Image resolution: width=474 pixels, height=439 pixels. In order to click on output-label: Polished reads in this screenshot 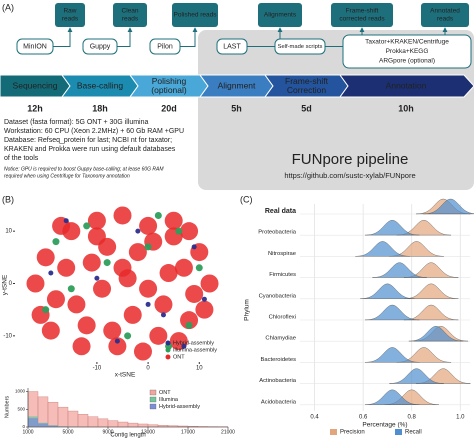, I will do `click(196, 15)`.